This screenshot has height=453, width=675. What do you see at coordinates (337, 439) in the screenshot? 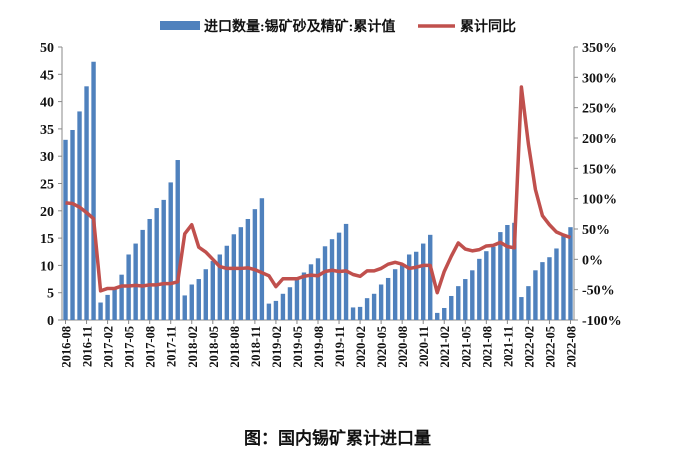
I see `figure-caption: 图：国内锡矿累计进口量` at bounding box center [337, 439].